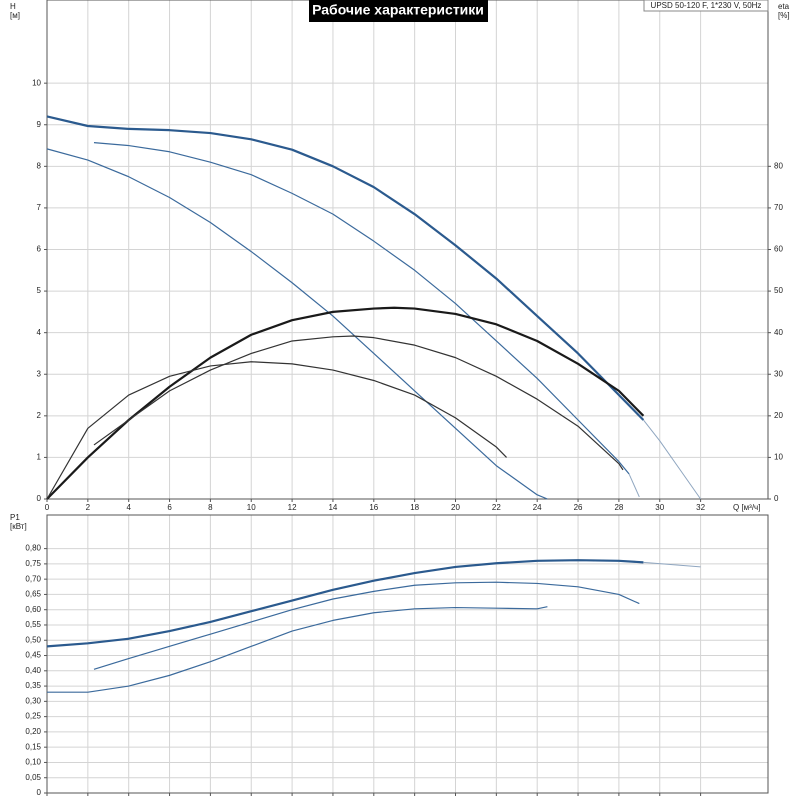  Describe the element at coordinates (332, 507) in the screenshot. I see `x-tick-label: 14` at that location.